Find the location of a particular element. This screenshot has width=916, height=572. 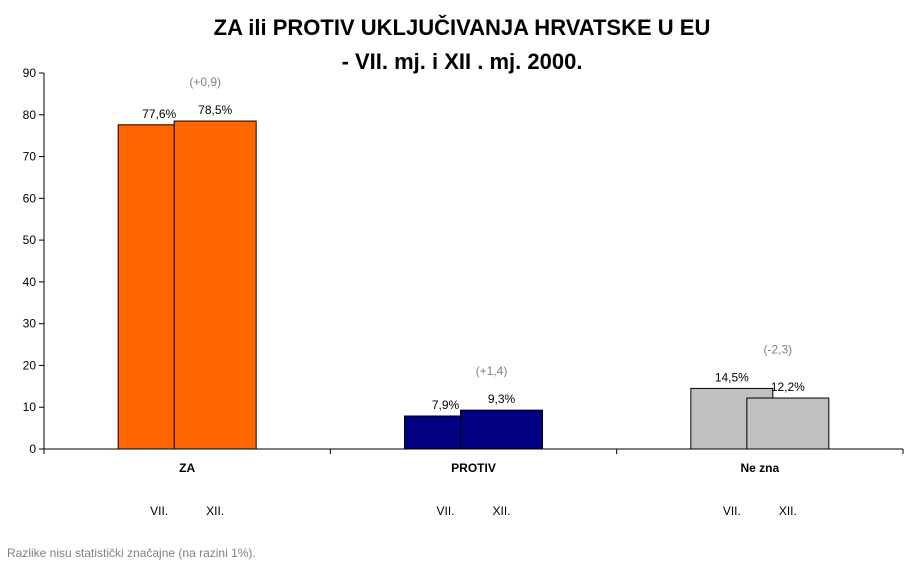

y-tick-label: 80 is located at coordinates (30, 115).